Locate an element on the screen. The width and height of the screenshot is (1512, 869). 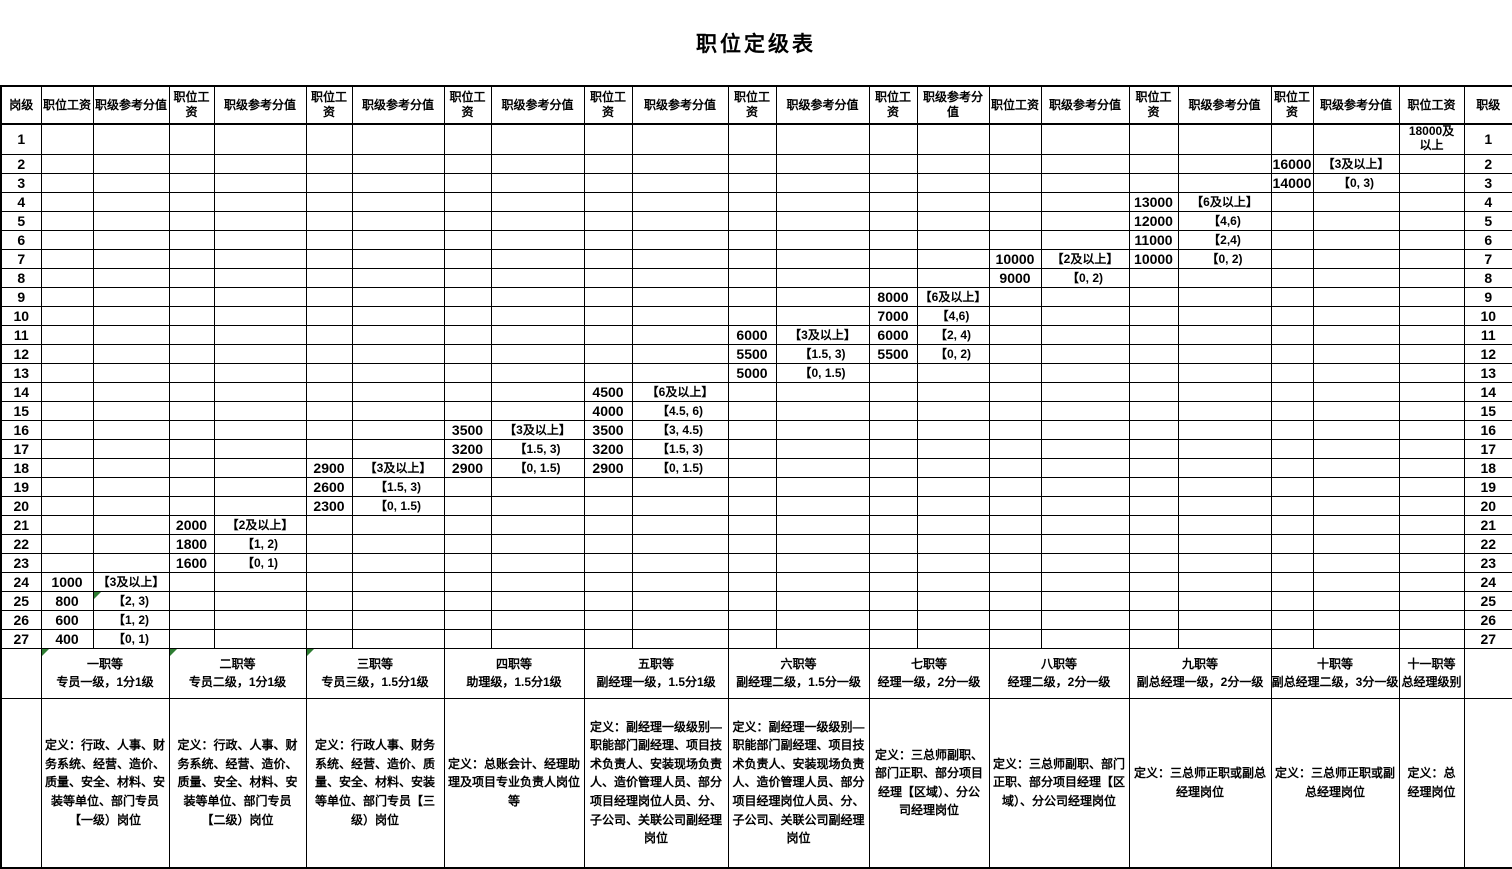
comment-marker-icon is located at coordinates (310, 652).